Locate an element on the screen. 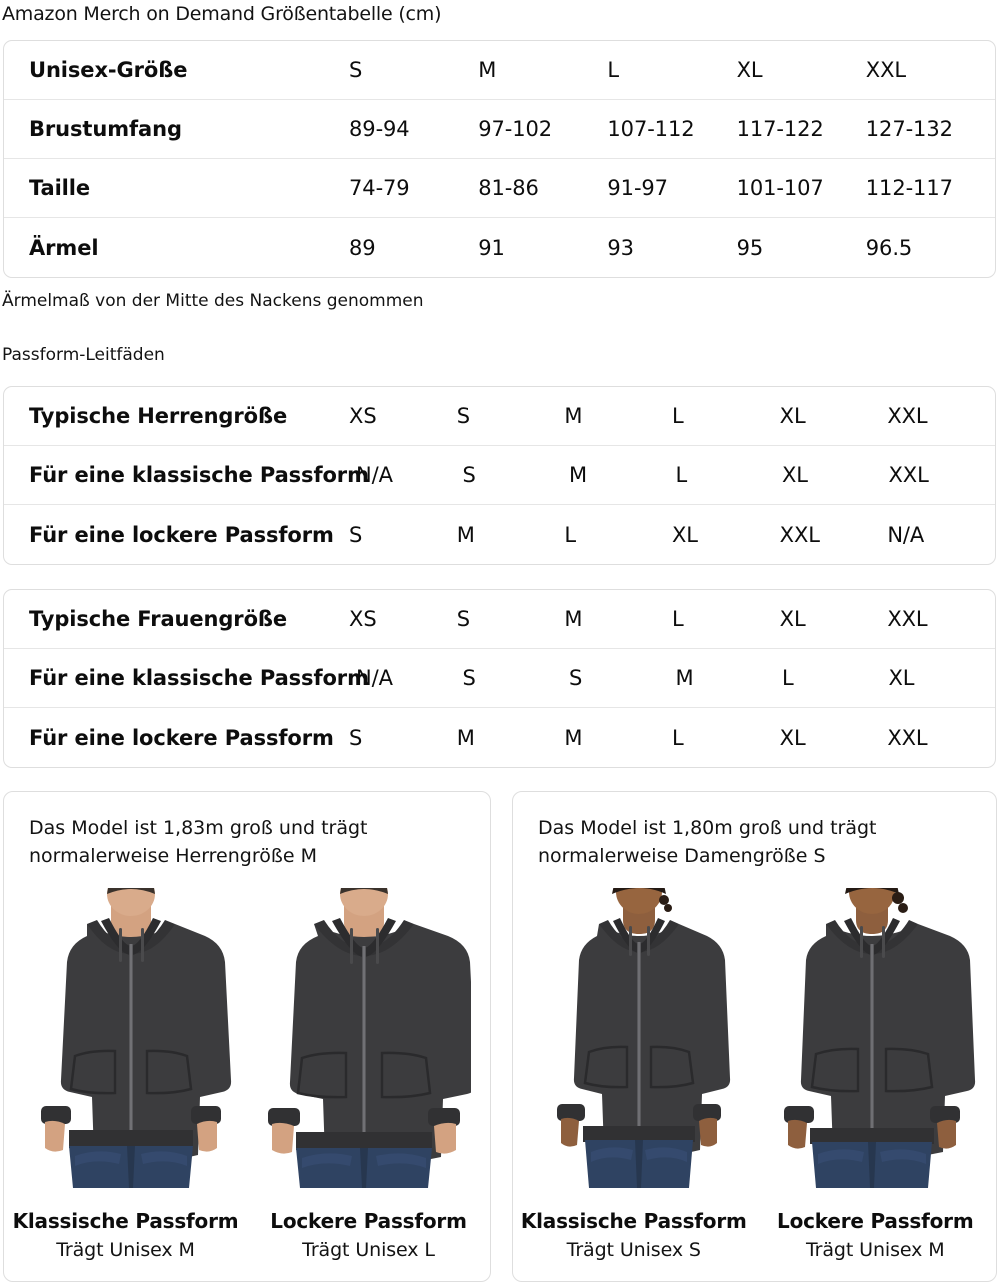 This screenshot has height=1285, width=1000. cell: 89-94 is located at coordinates (379, 129).